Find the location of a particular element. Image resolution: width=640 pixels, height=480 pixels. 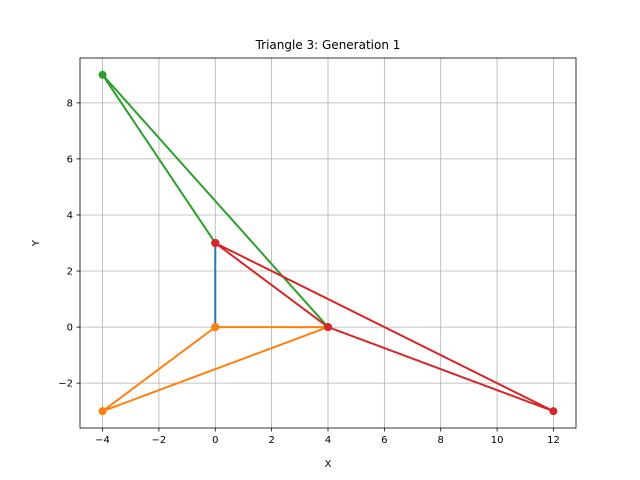

y-tick-label: 4 is located at coordinates (70, 215).